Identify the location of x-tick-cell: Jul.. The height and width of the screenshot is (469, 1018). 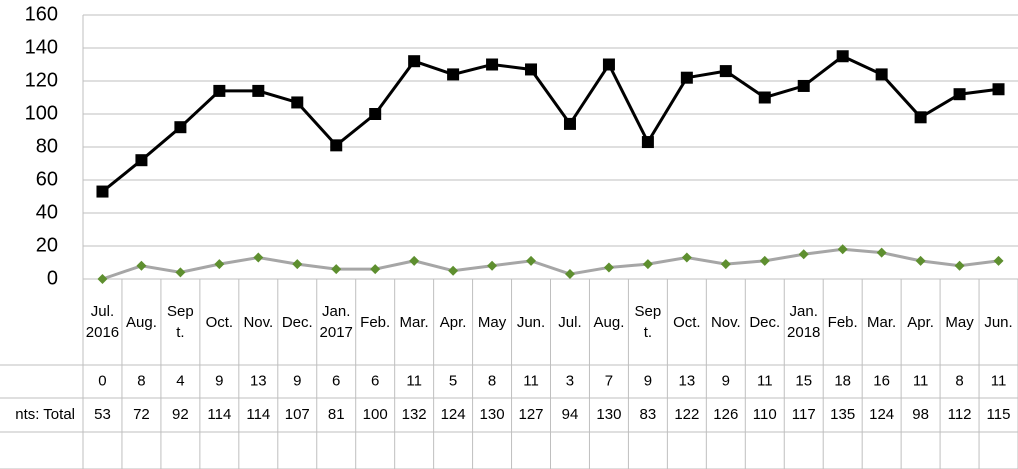
(570, 322).